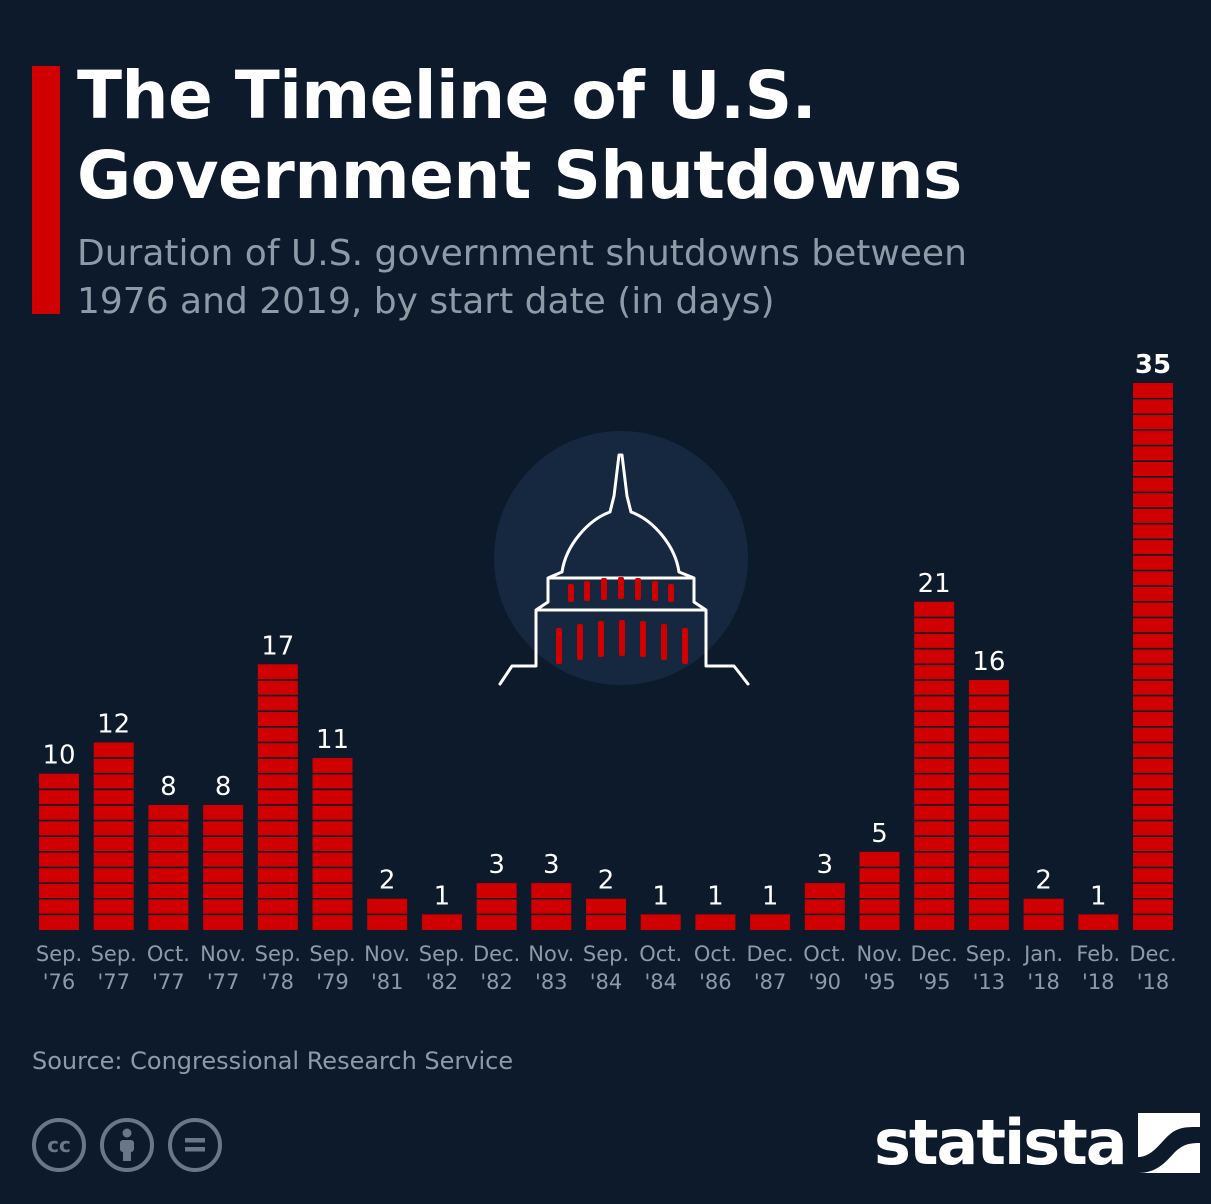  I want to click on x-tick-label: '90, so click(825, 982).